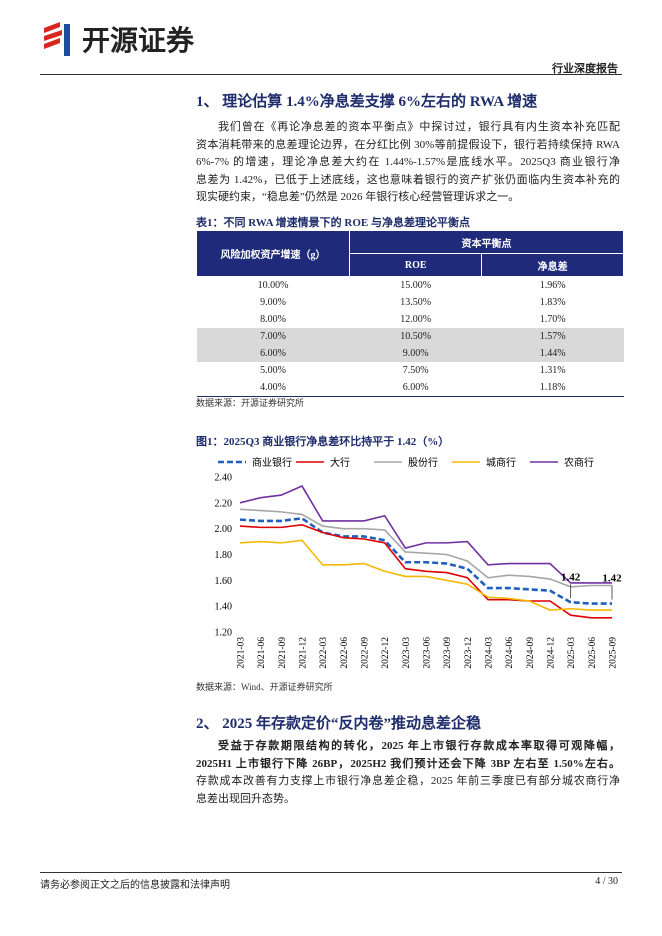  I want to click on x-tick-label: 2022-09, so click(366, 653).